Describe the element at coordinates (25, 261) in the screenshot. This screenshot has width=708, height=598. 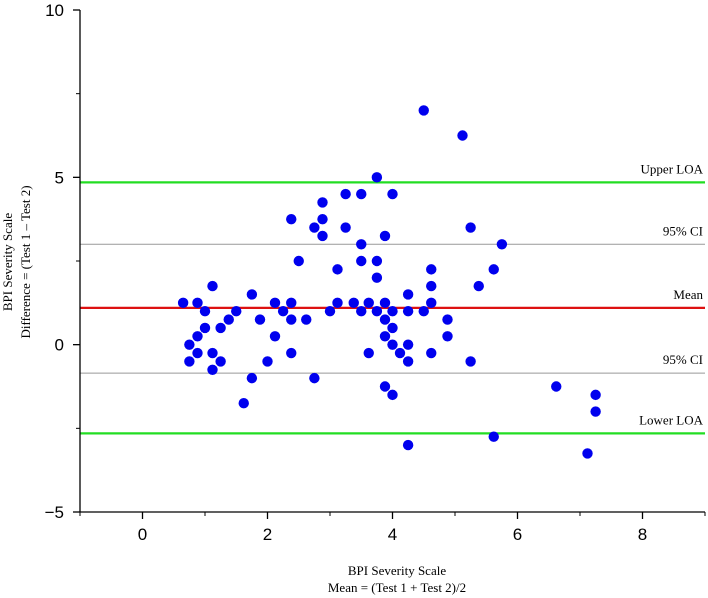
I see `y-axis-title-line2: Difference = (Test 1 – Test 2)` at that location.